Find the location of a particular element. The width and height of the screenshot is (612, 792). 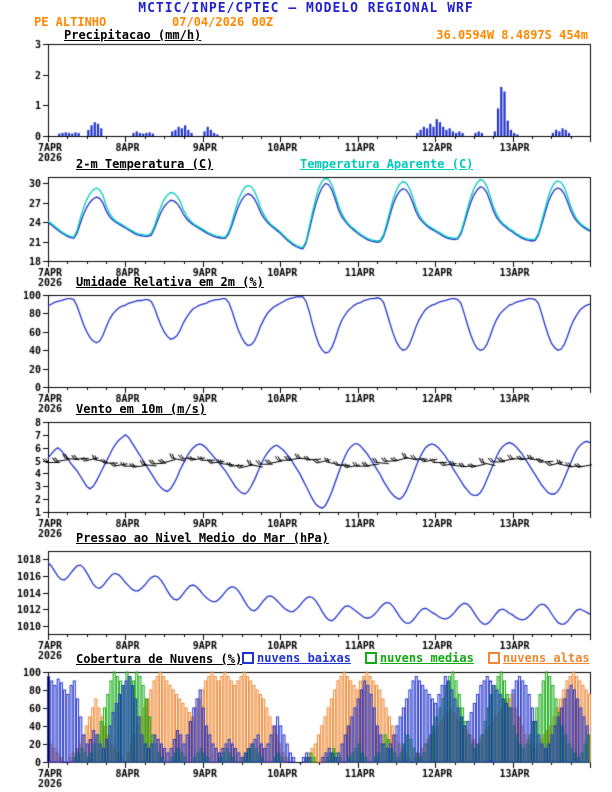

station-coordinates: 36.0594W 8.4897S 454m is located at coordinates (512, 35).